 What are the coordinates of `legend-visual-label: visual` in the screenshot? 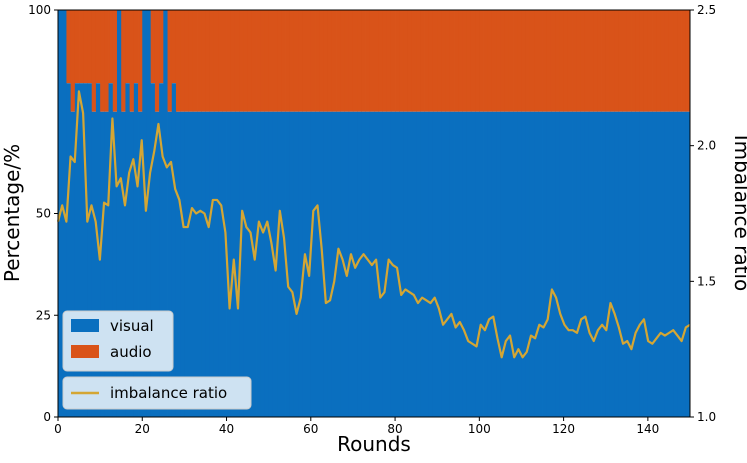 It's located at (132, 326).